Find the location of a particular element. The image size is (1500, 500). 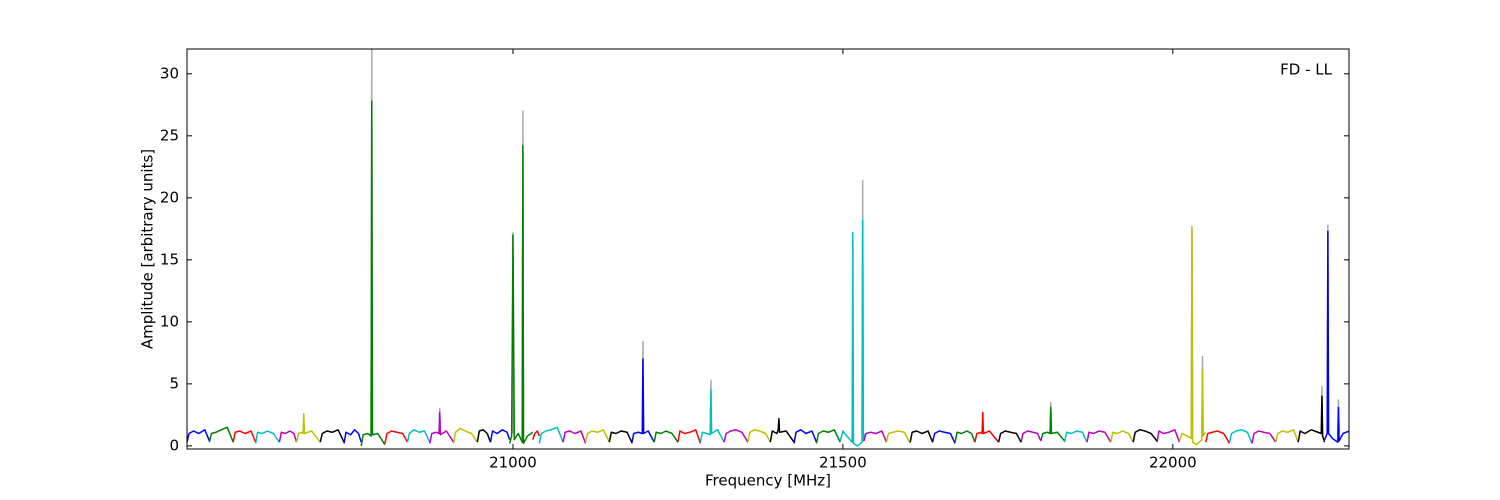

y-tick-label: 0 is located at coordinates (174, 445).